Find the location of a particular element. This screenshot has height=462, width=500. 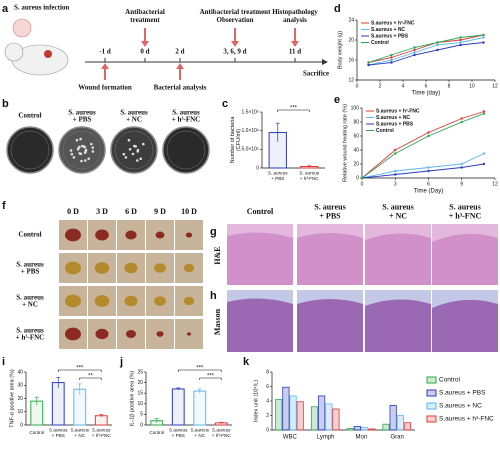

panel-label: d is located at coordinates (337, 9).